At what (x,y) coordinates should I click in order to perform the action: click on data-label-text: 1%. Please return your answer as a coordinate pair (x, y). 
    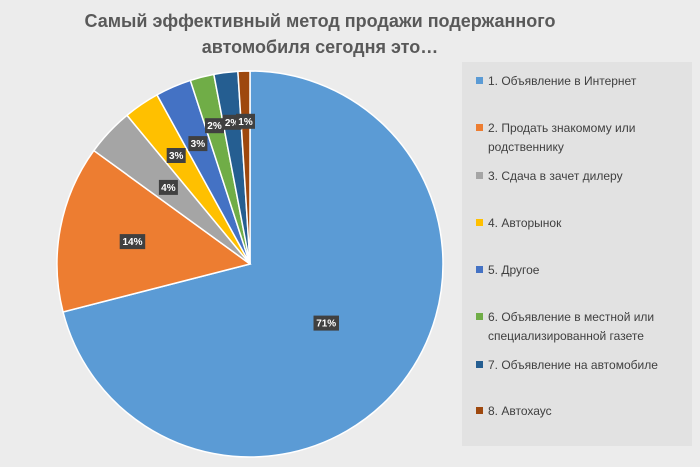
    Looking at the image, I should click on (245, 122).